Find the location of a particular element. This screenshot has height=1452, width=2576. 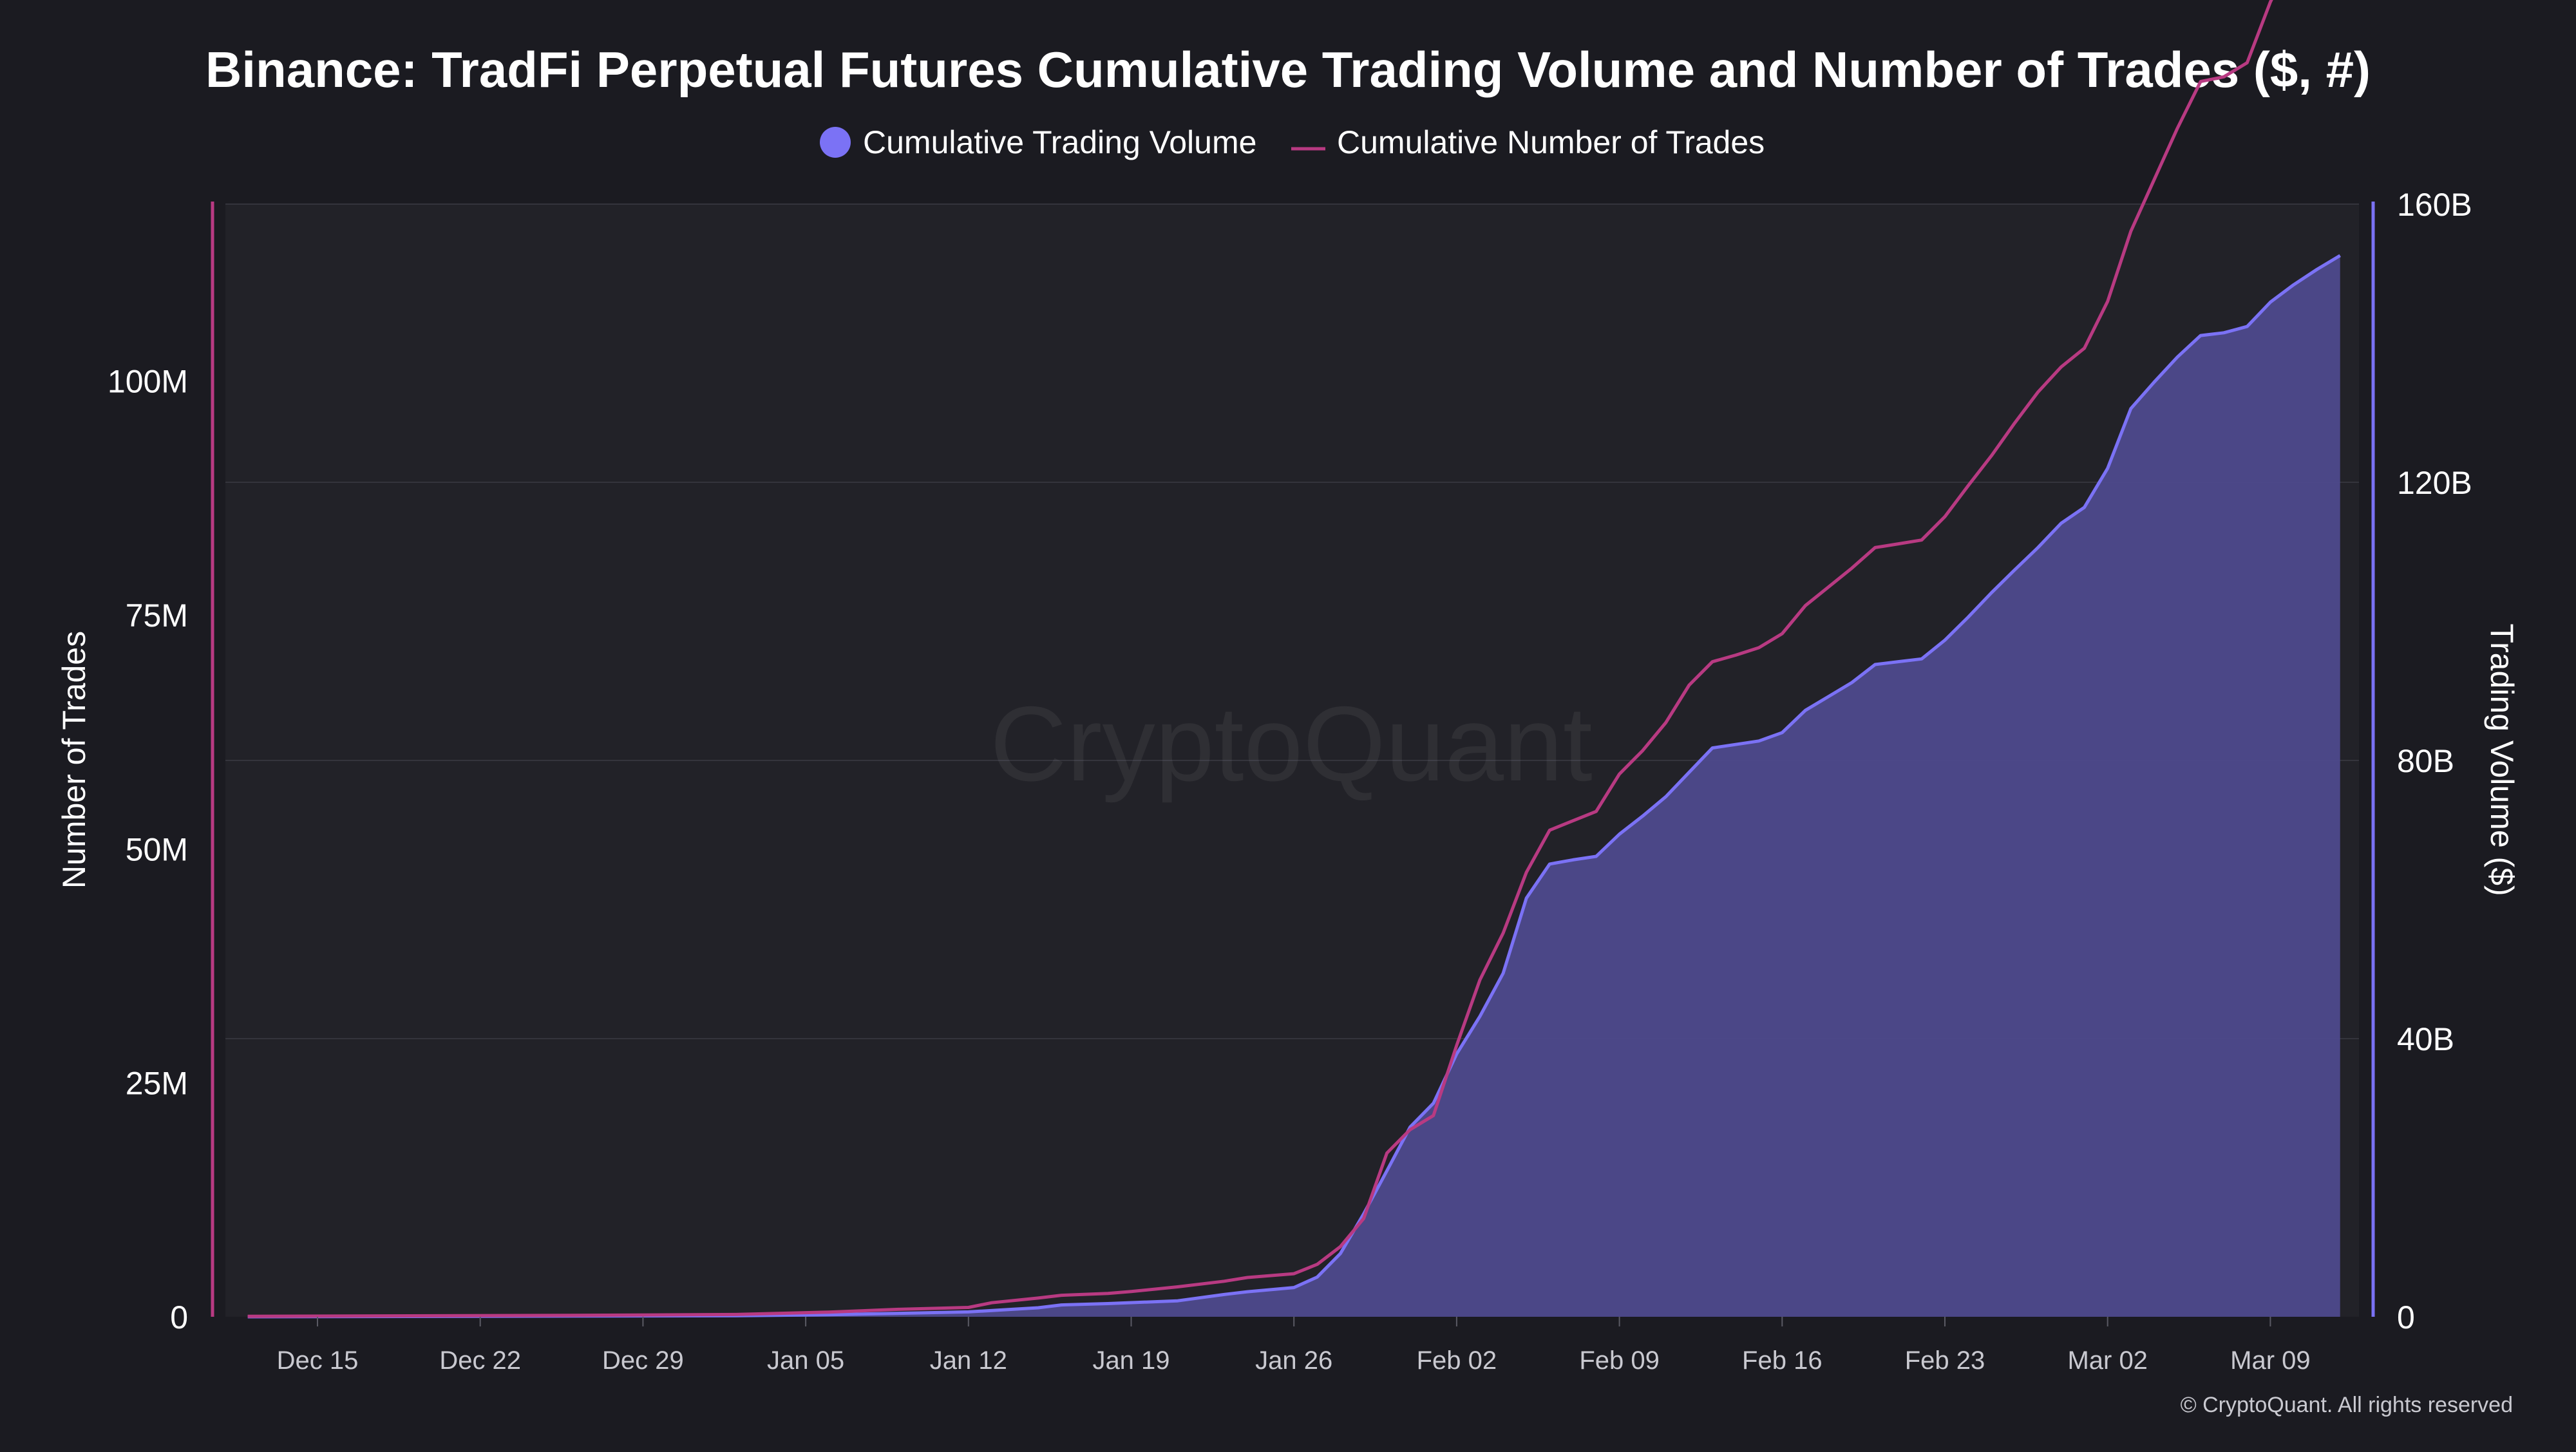

y-left-tick-label: 25M is located at coordinates (157, 1084).